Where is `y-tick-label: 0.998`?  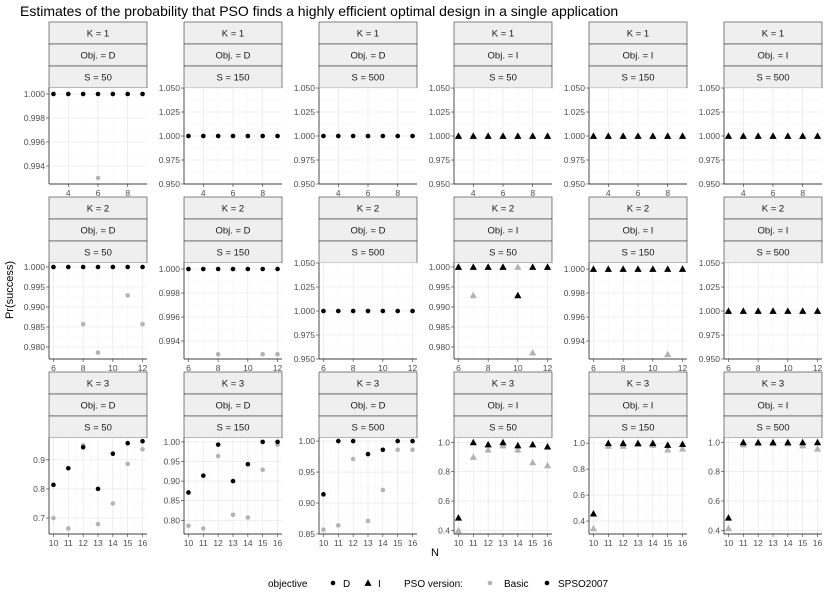 y-tick-label: 0.998 is located at coordinates (575, 293).